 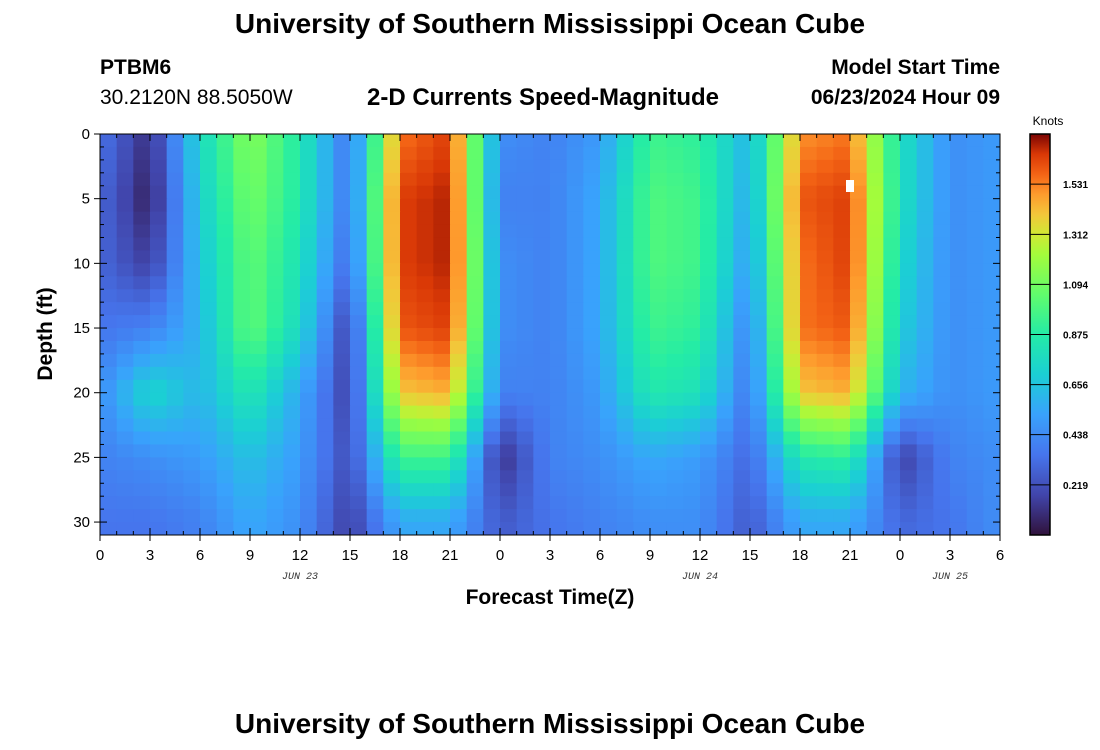 I want to click on y-tick-label: 15, so click(x=81, y=328).